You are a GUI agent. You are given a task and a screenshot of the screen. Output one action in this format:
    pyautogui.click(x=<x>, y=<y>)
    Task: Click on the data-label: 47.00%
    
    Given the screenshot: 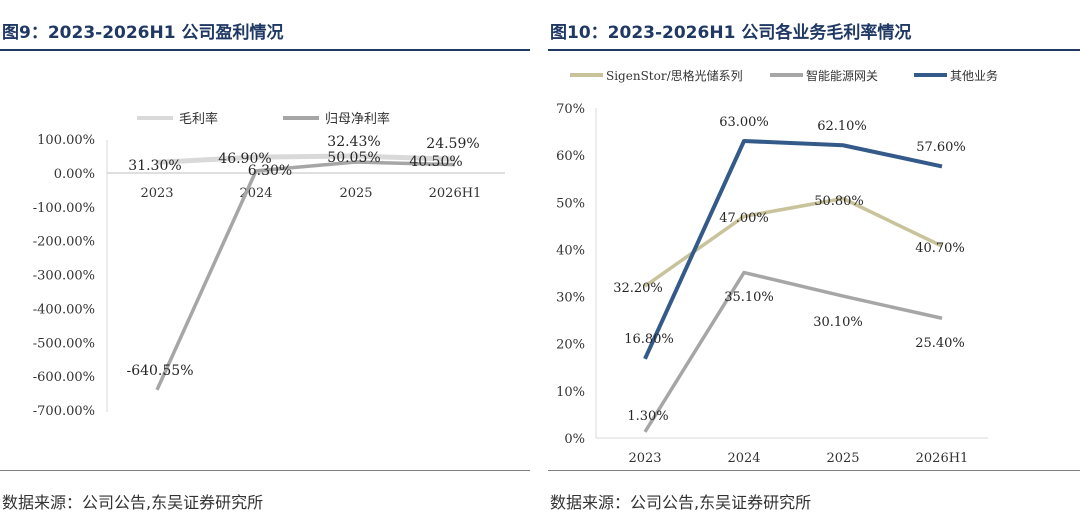 What is the action you would take?
    pyautogui.click(x=744, y=218)
    